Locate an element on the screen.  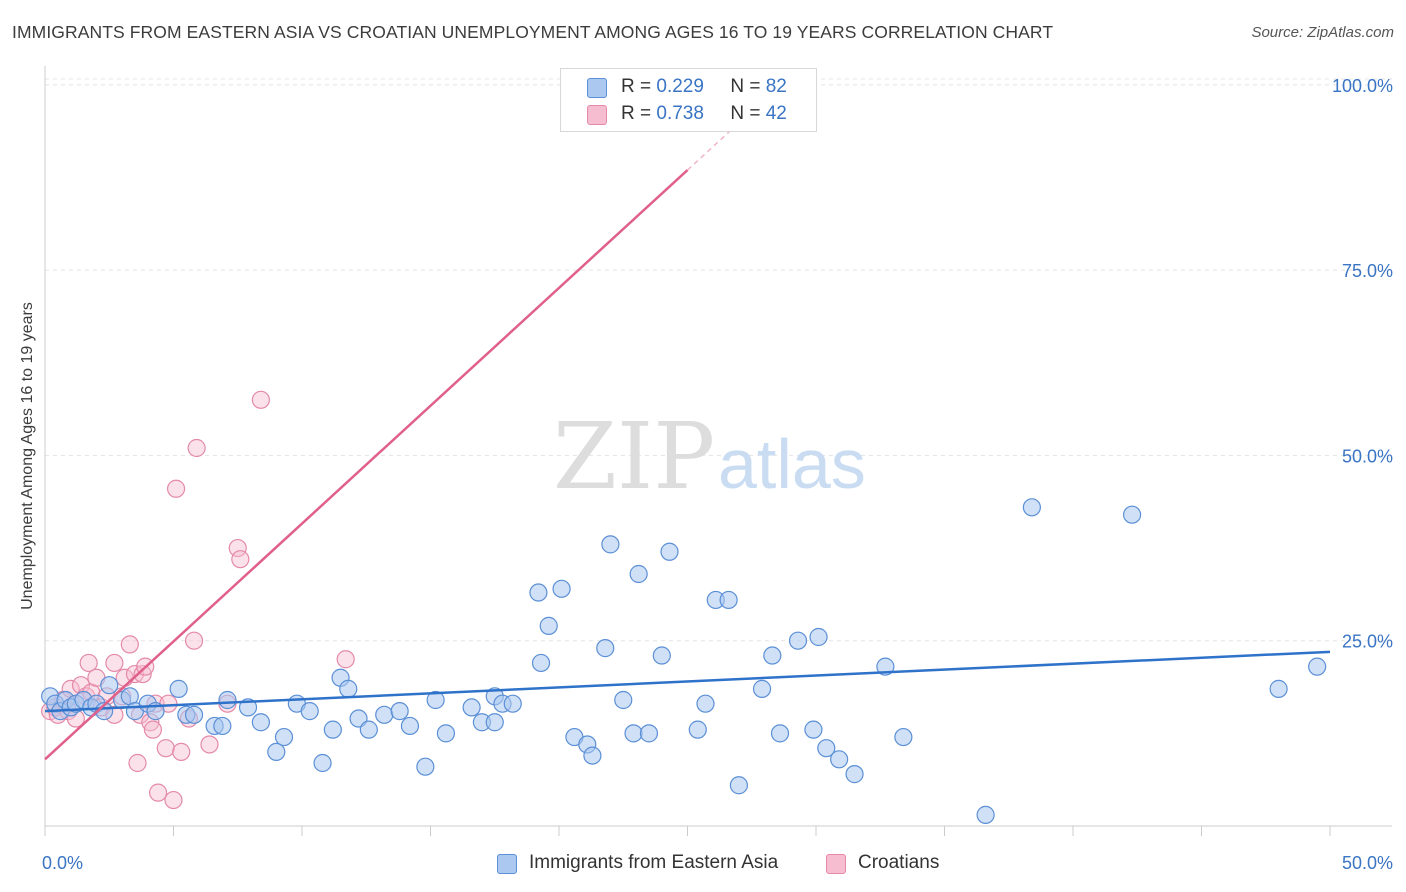
r-value-blue: 0.229 is located at coordinates (680, 86).